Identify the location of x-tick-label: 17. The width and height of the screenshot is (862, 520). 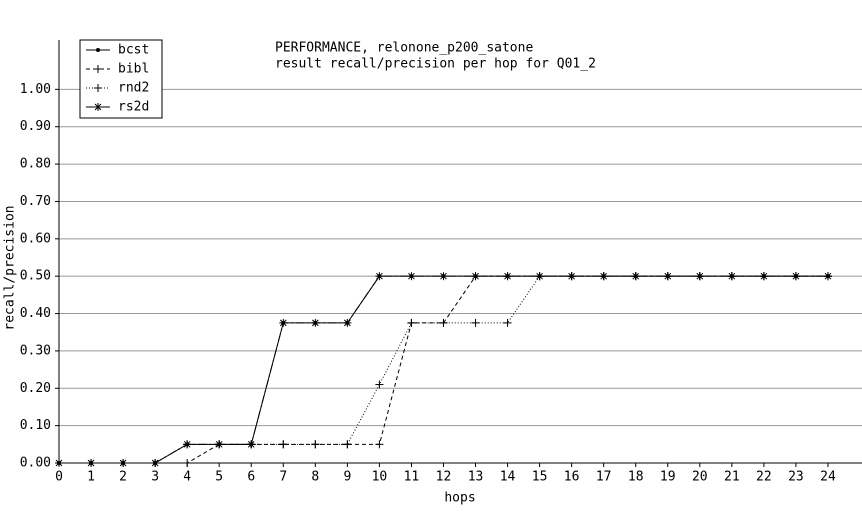
(604, 477).